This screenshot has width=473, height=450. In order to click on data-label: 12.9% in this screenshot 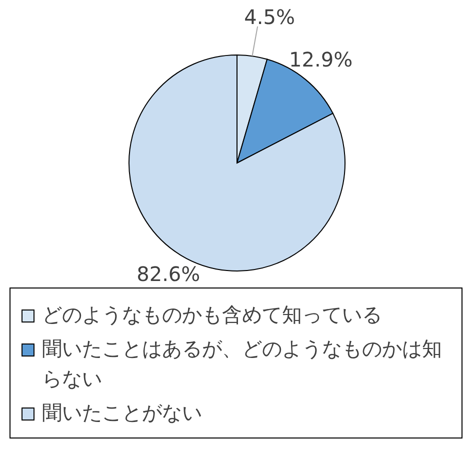, I will do `click(321, 59)`.